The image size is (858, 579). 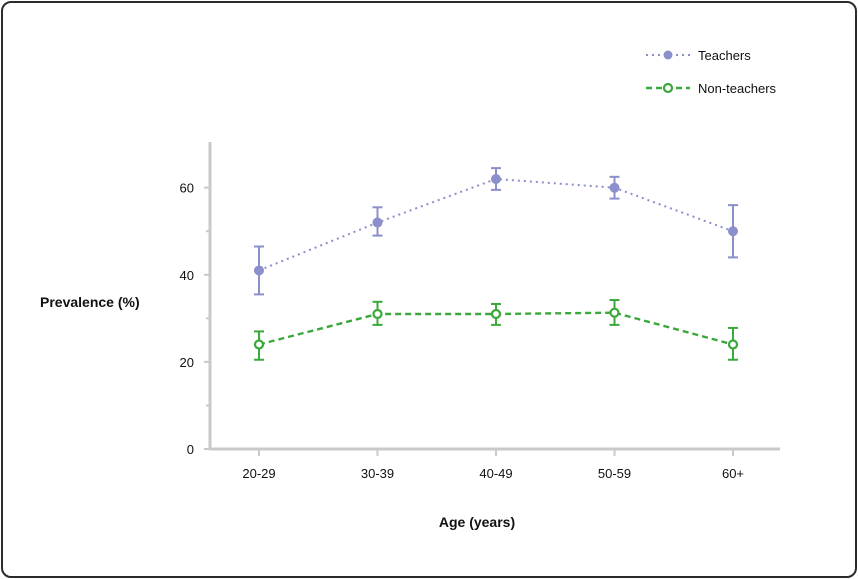 What do you see at coordinates (187, 188) in the screenshot?
I see `y-tick-label: 60` at bounding box center [187, 188].